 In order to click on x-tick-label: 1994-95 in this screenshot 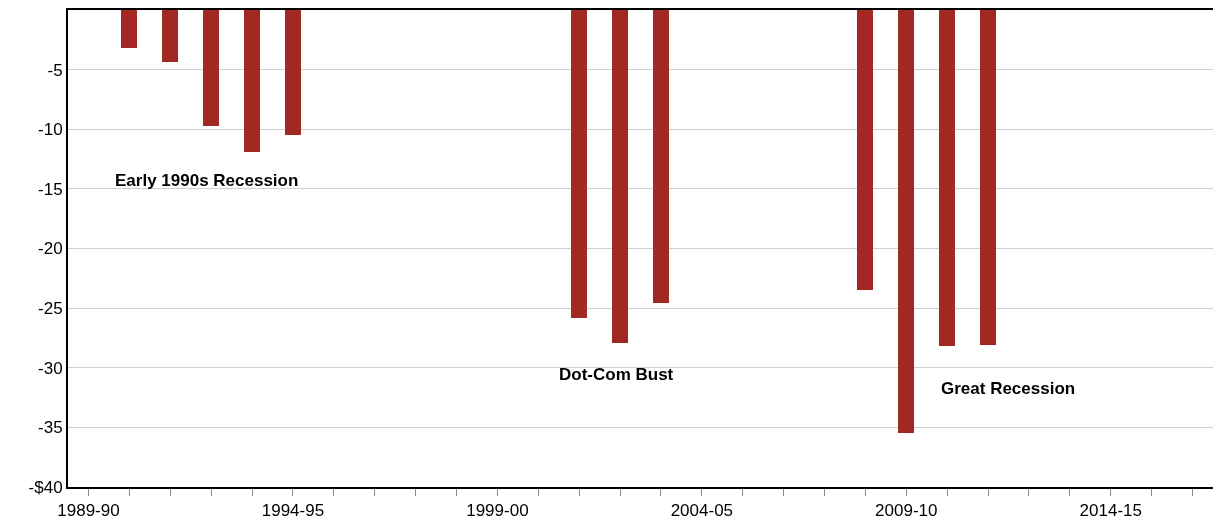, I will do `click(293, 511)`.